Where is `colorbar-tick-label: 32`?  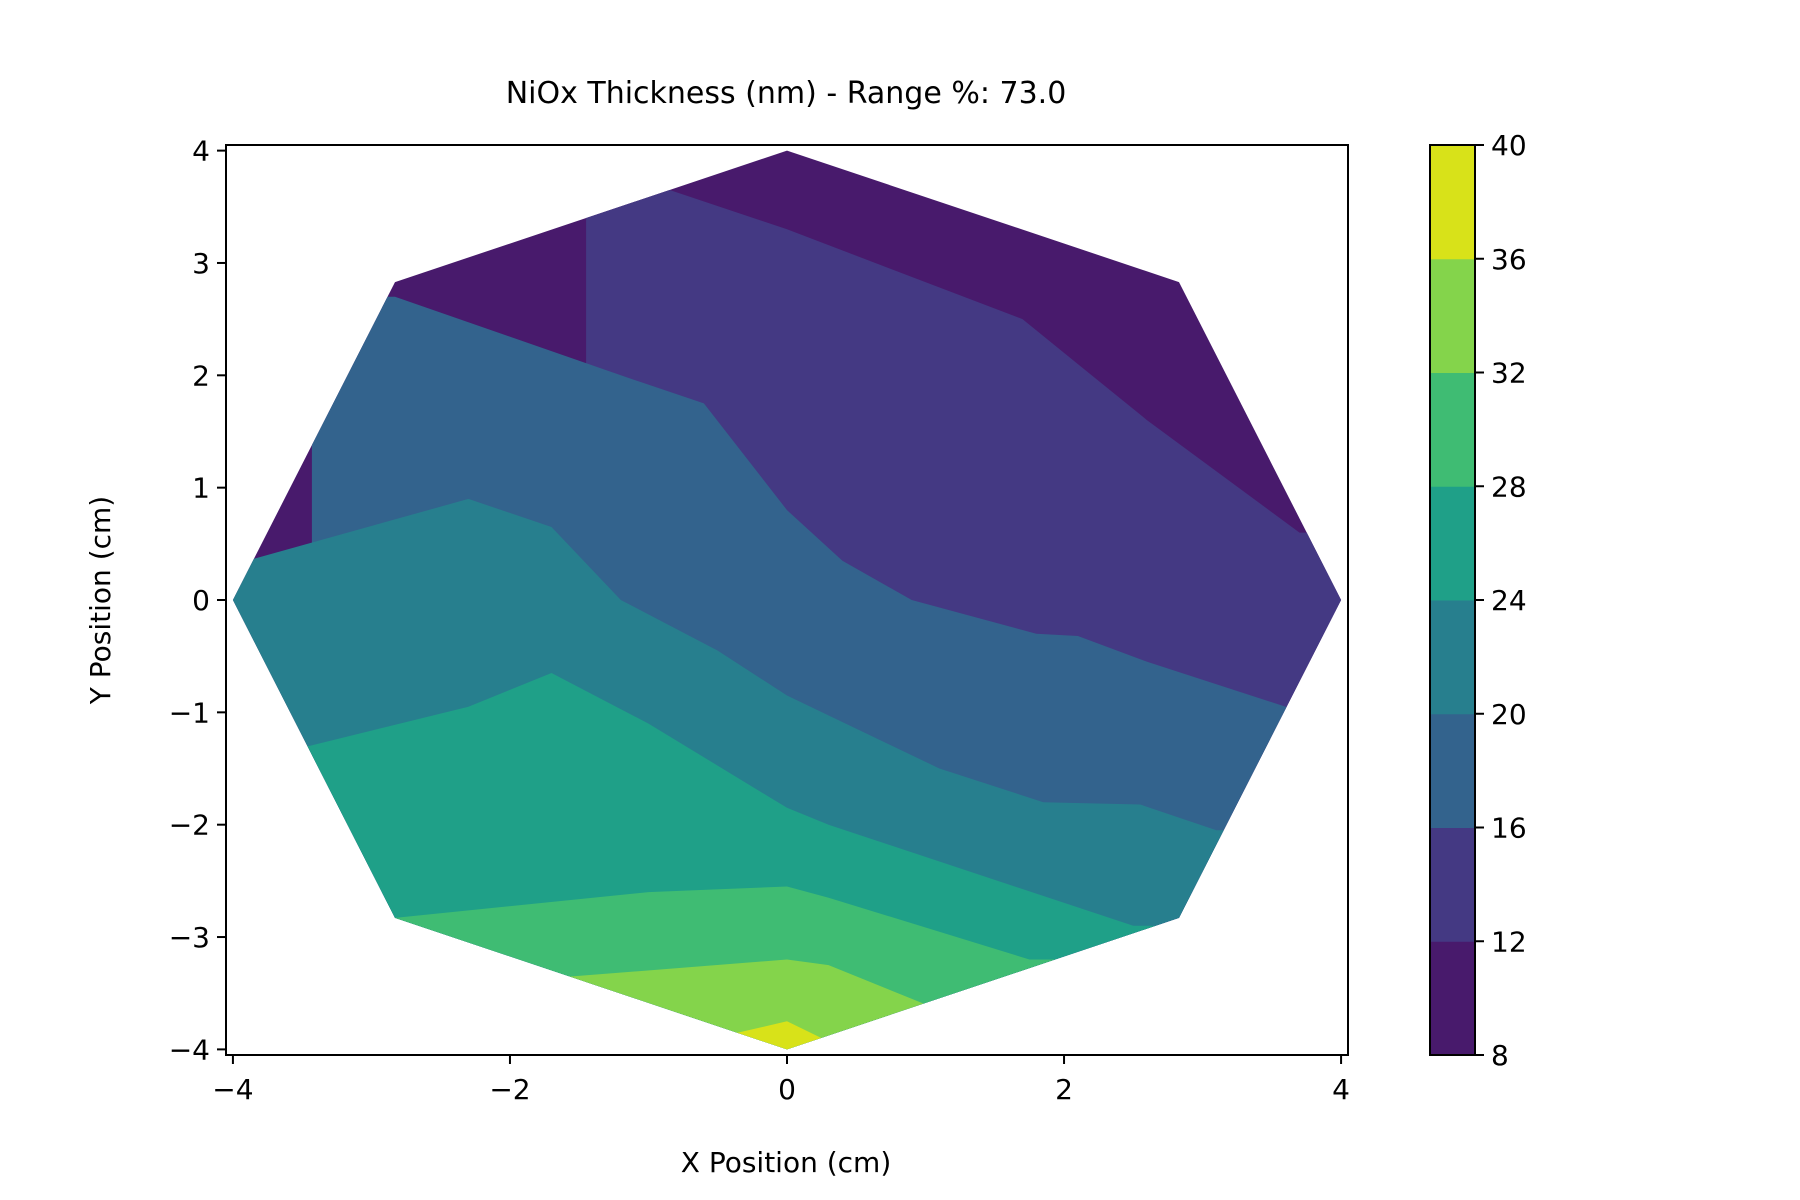 colorbar-tick-label: 32 is located at coordinates (1509, 373).